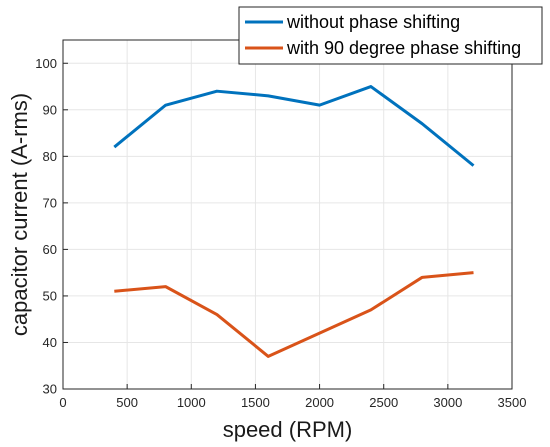 This screenshot has height=447, width=550. What do you see at coordinates (447, 402) in the screenshot?
I see `x-tick-label: 3000` at bounding box center [447, 402].